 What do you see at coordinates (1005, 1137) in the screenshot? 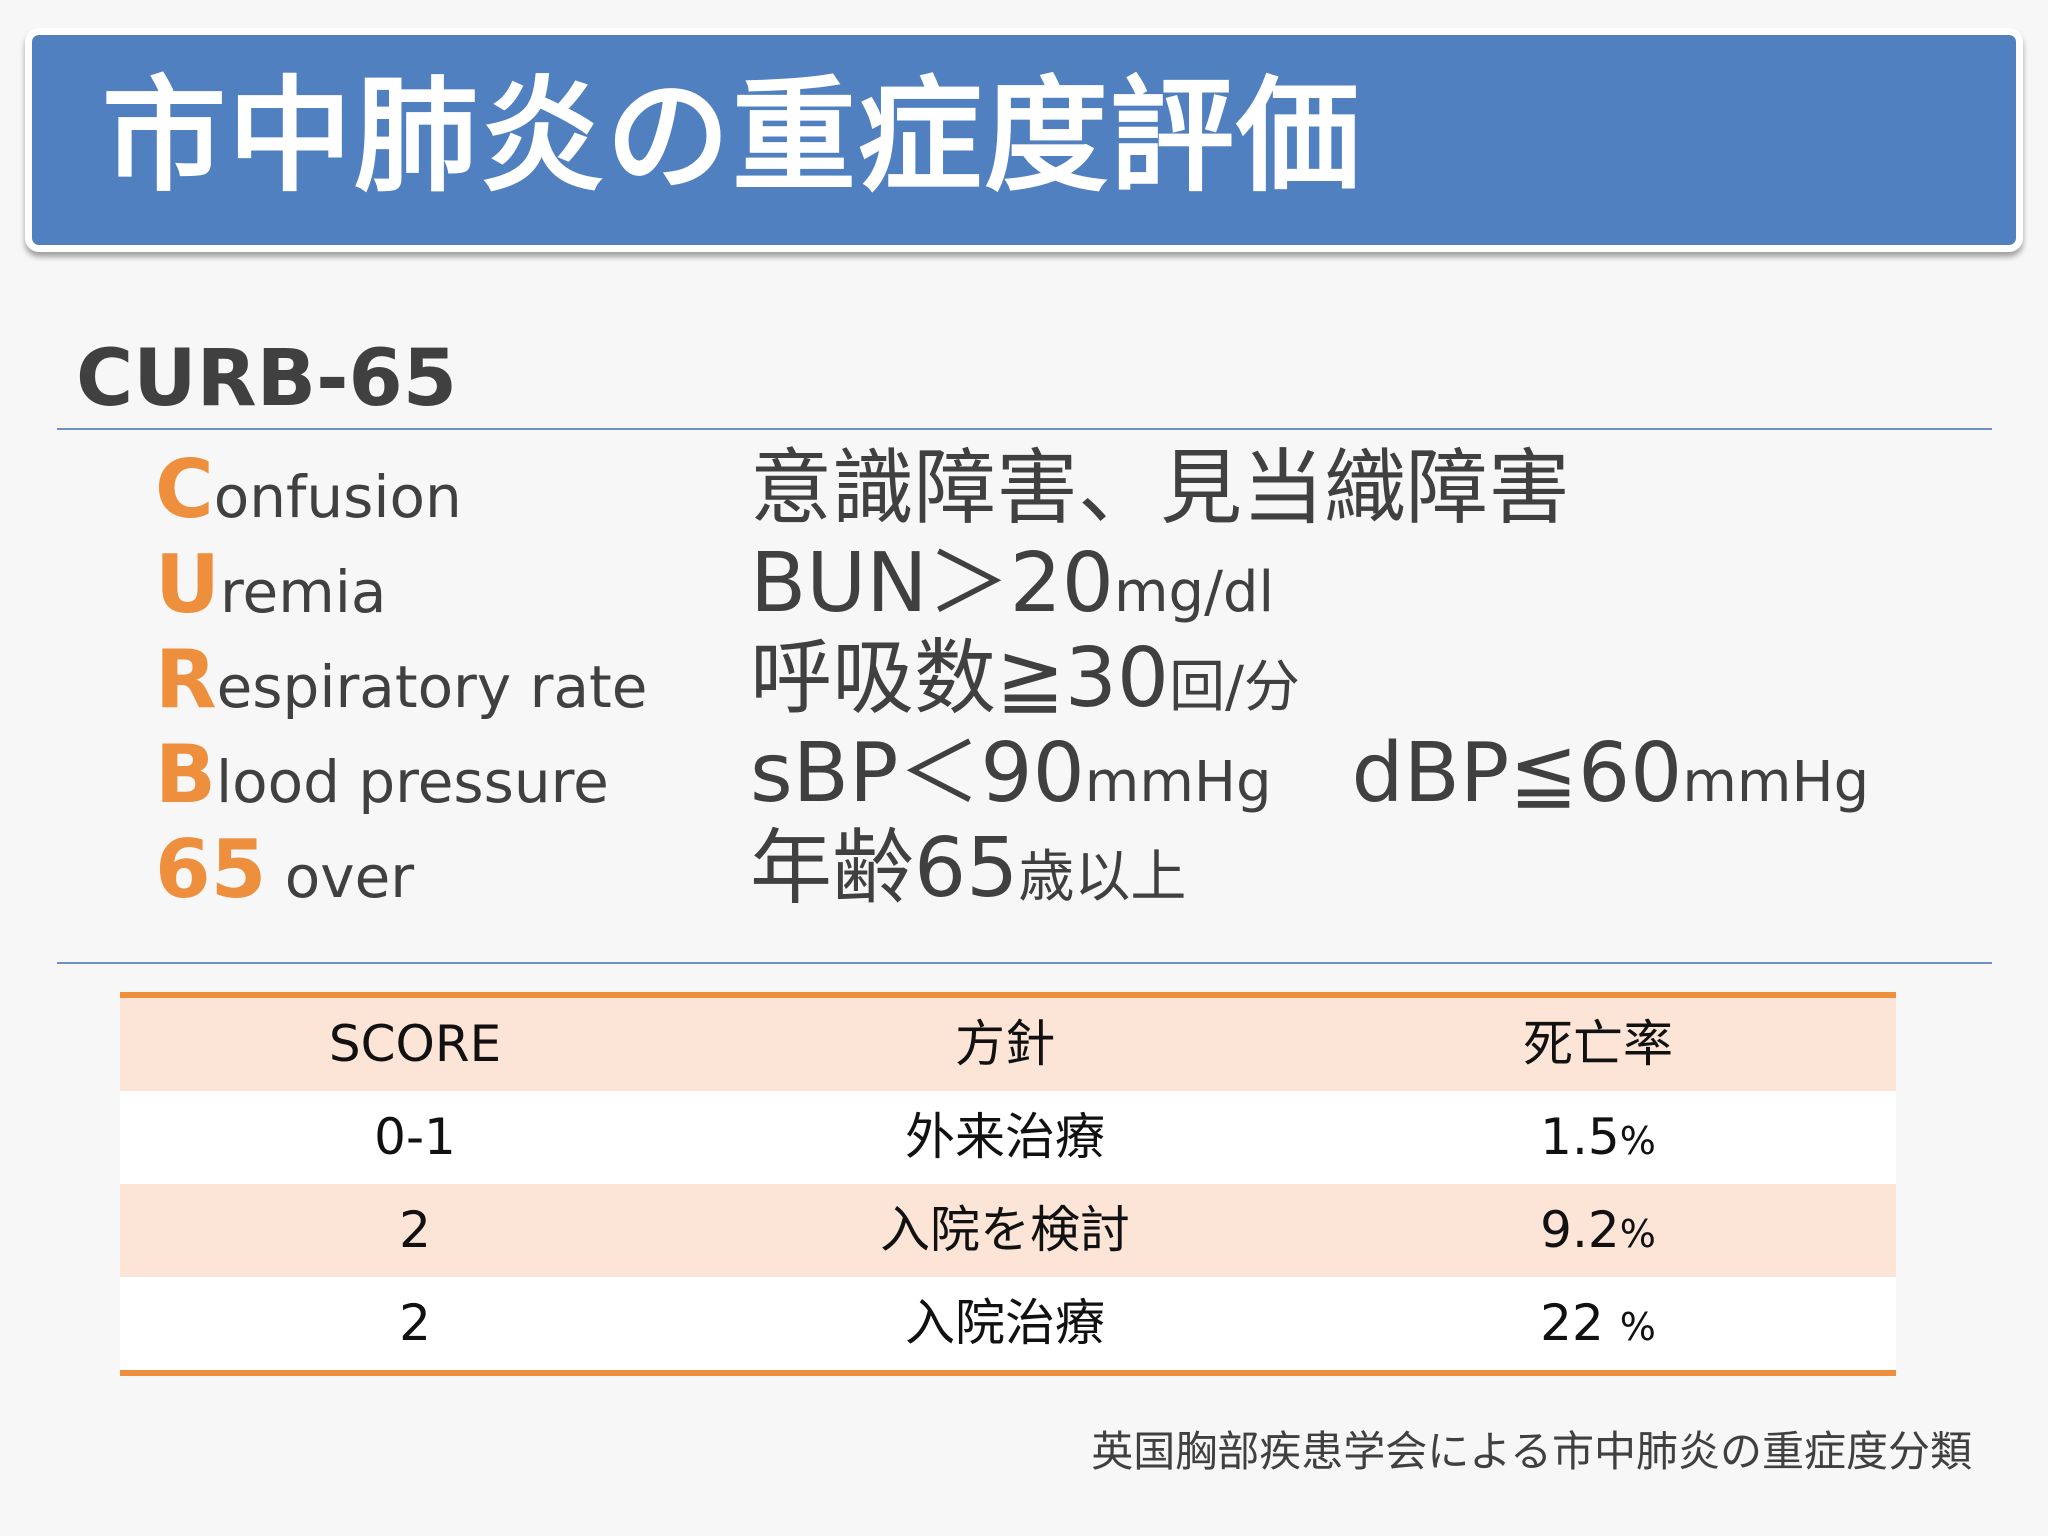
I see `policy-cell: 外来治療` at bounding box center [1005, 1137].